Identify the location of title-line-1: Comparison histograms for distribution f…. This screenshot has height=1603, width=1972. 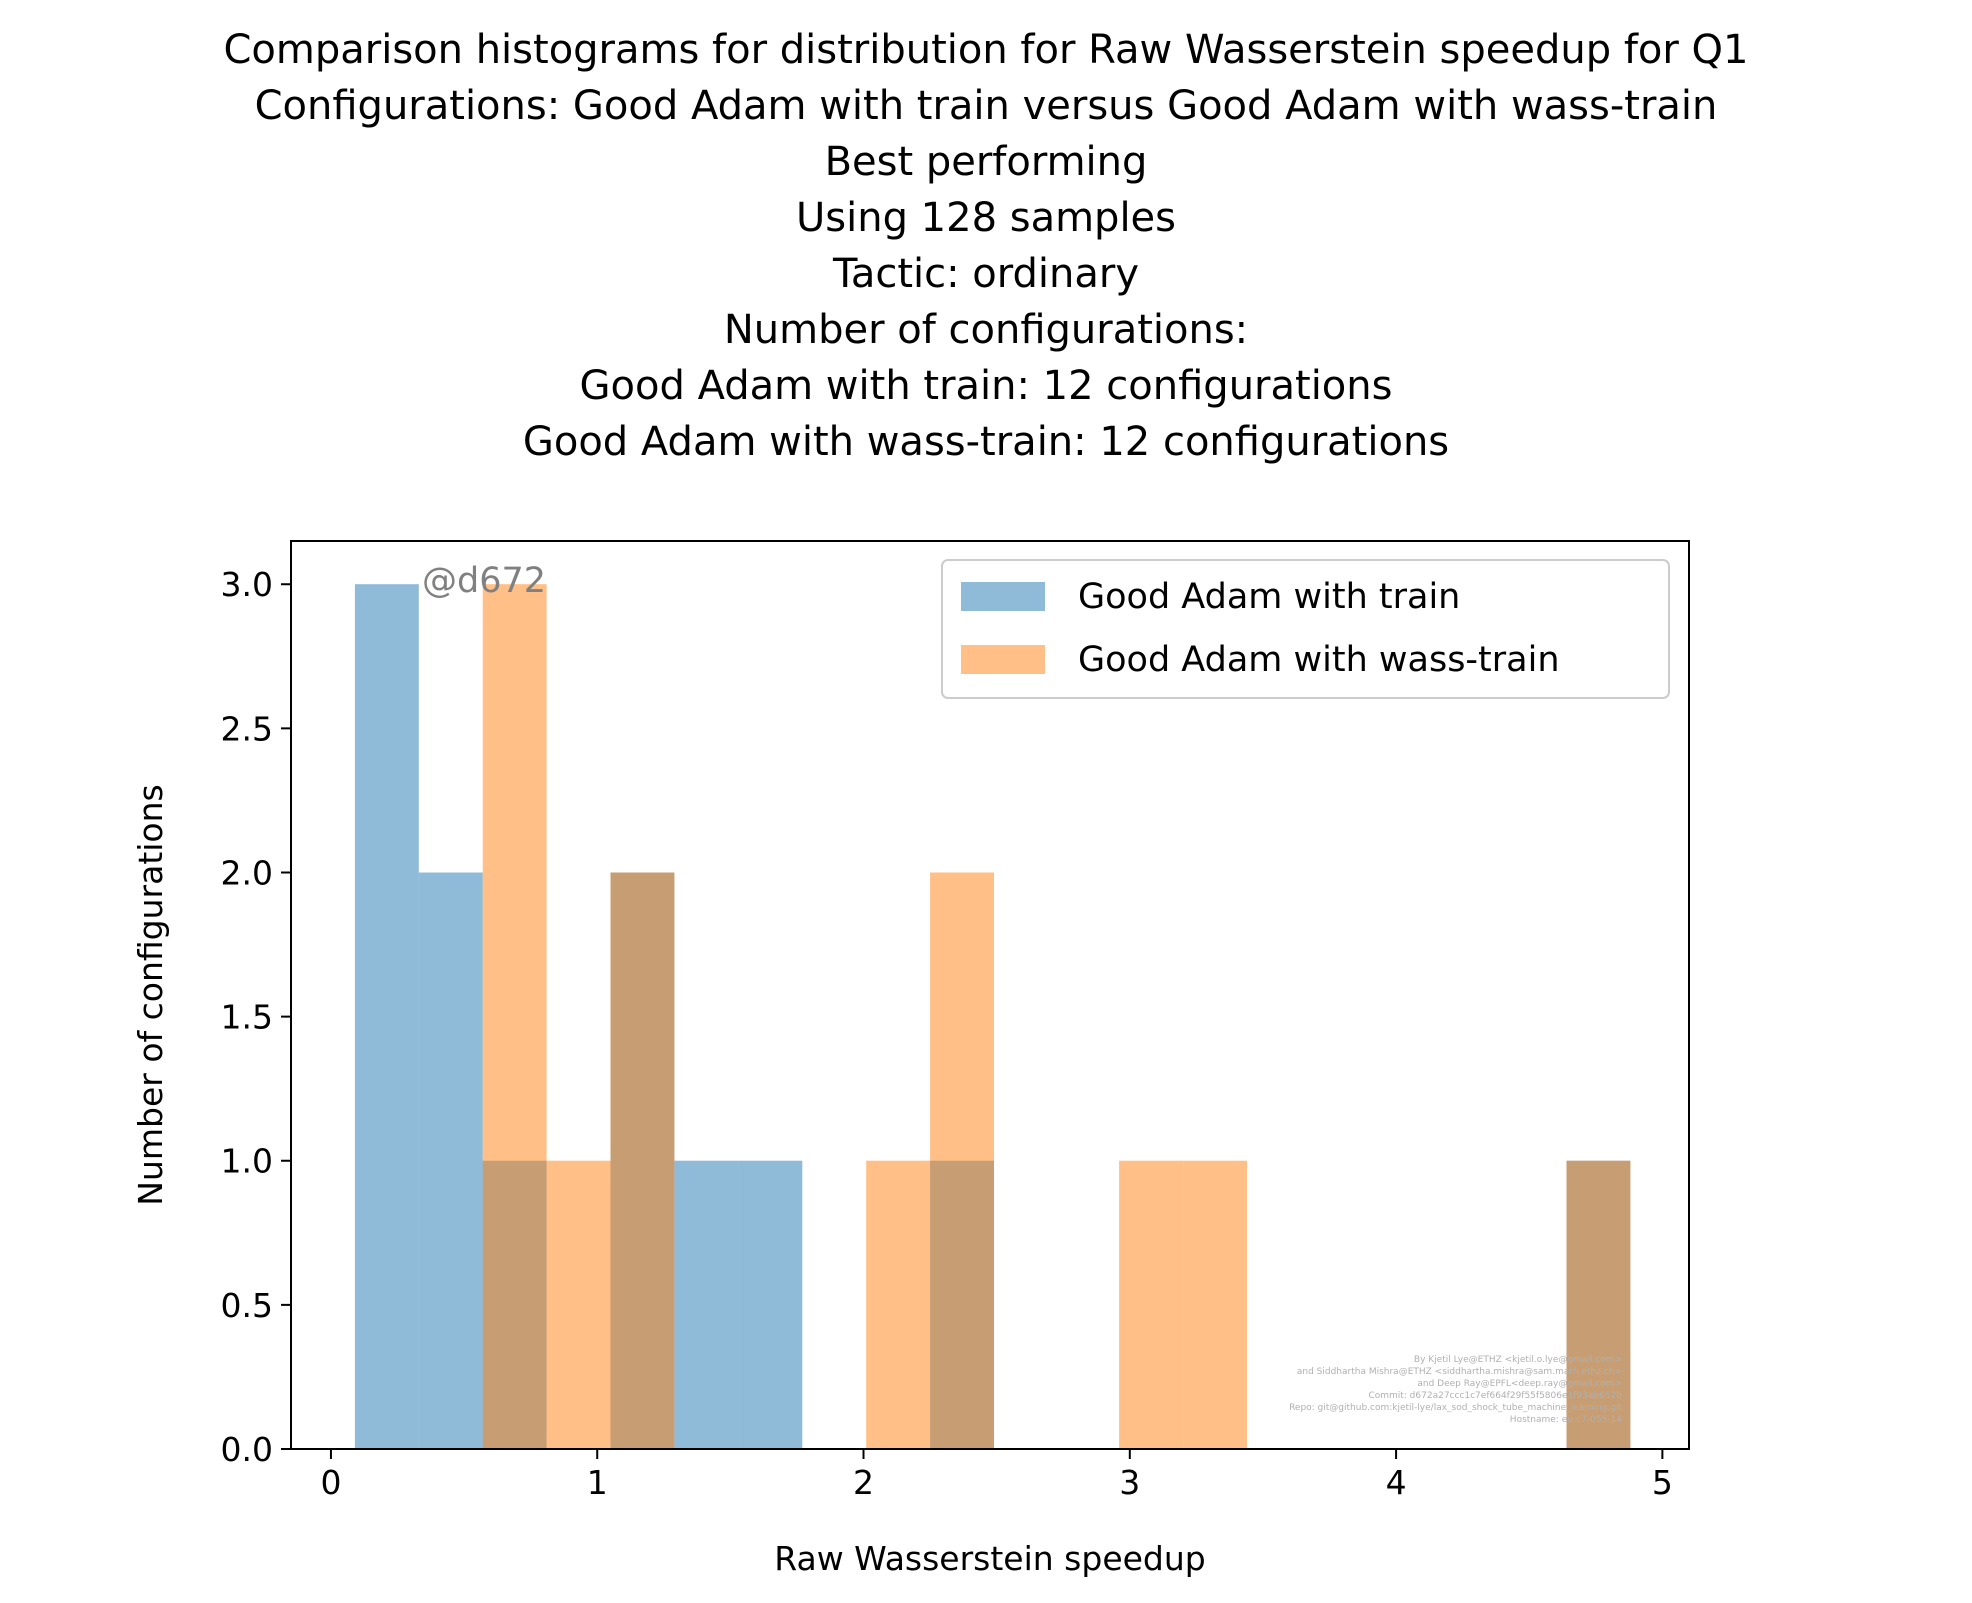
(986, 50).